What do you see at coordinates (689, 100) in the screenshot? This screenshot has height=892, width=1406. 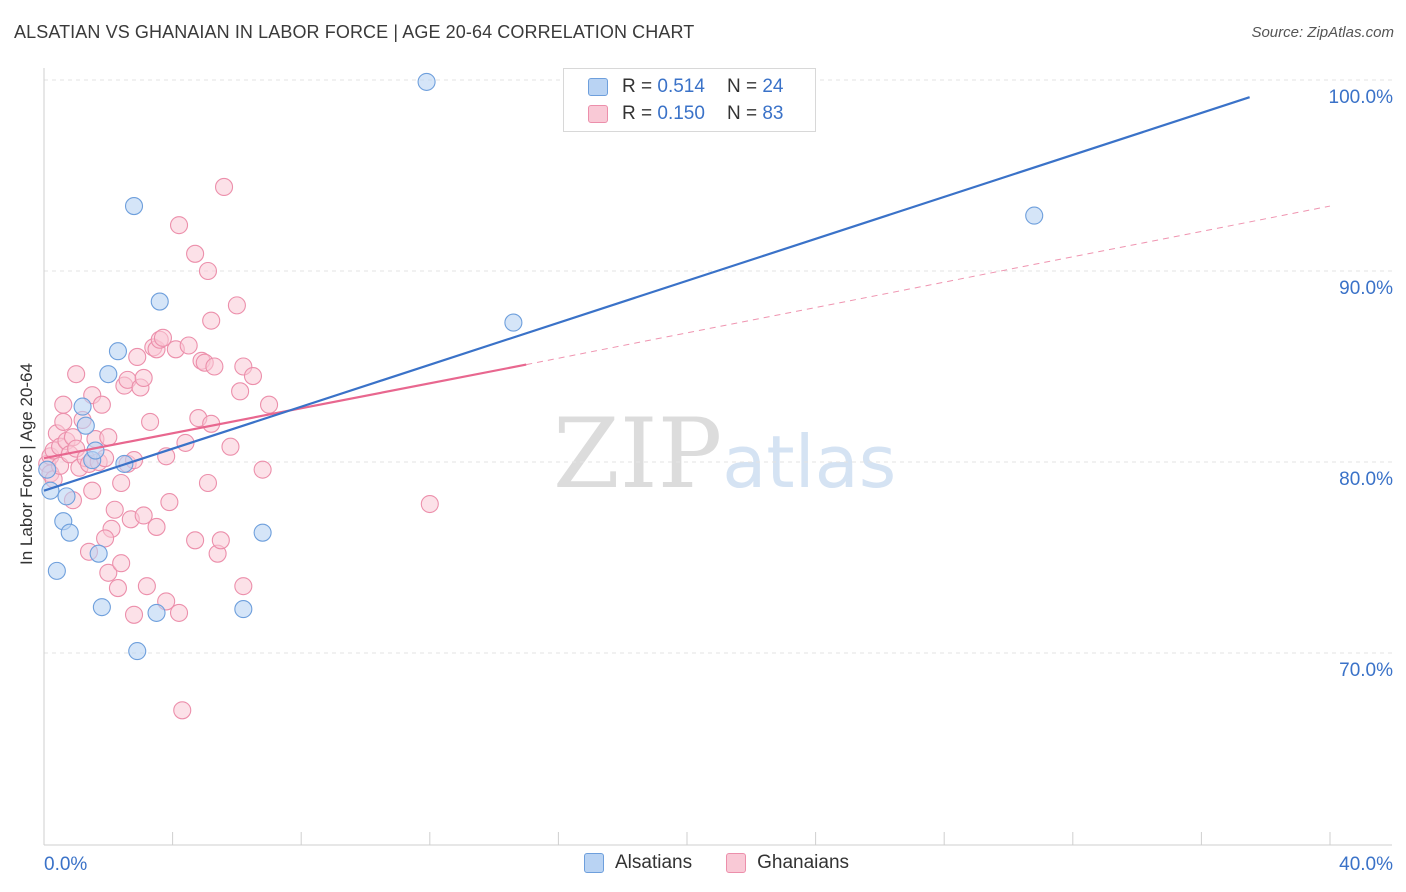 I see `correlation-legend: R = 0.514 N = 24 R = 0.150 N = 83` at bounding box center [689, 100].